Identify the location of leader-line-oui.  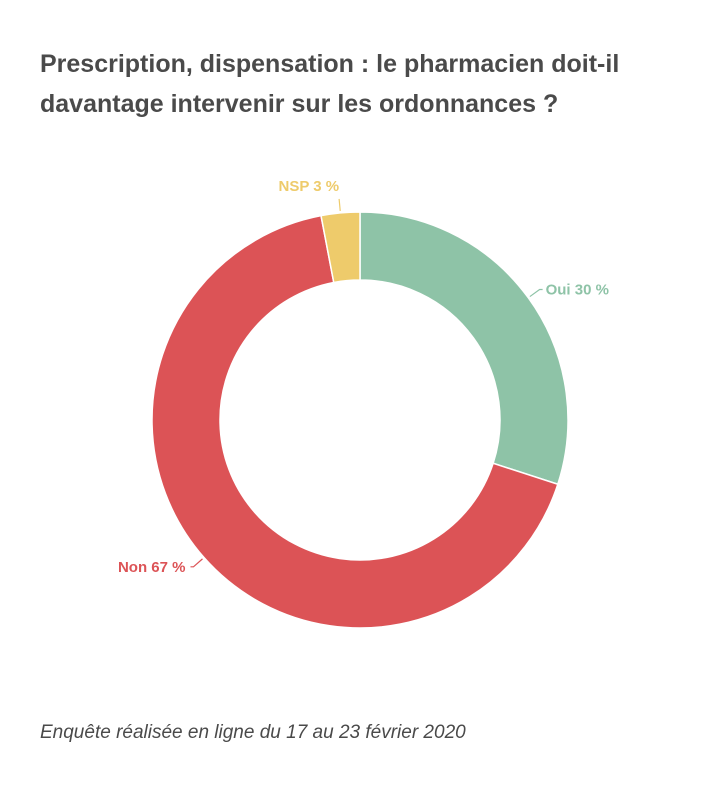
(536, 293).